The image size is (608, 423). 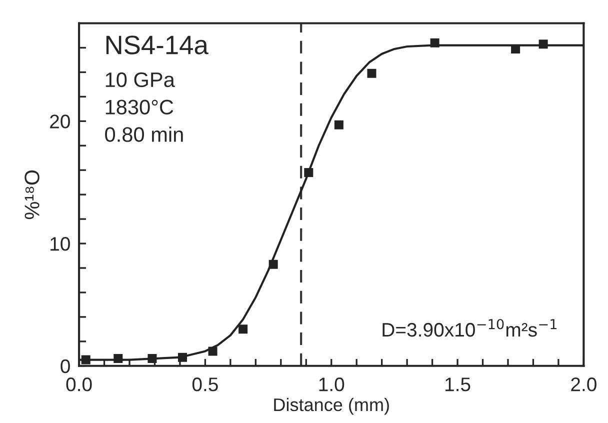 I want to click on y-tick-label: 10, so click(x=60, y=243).